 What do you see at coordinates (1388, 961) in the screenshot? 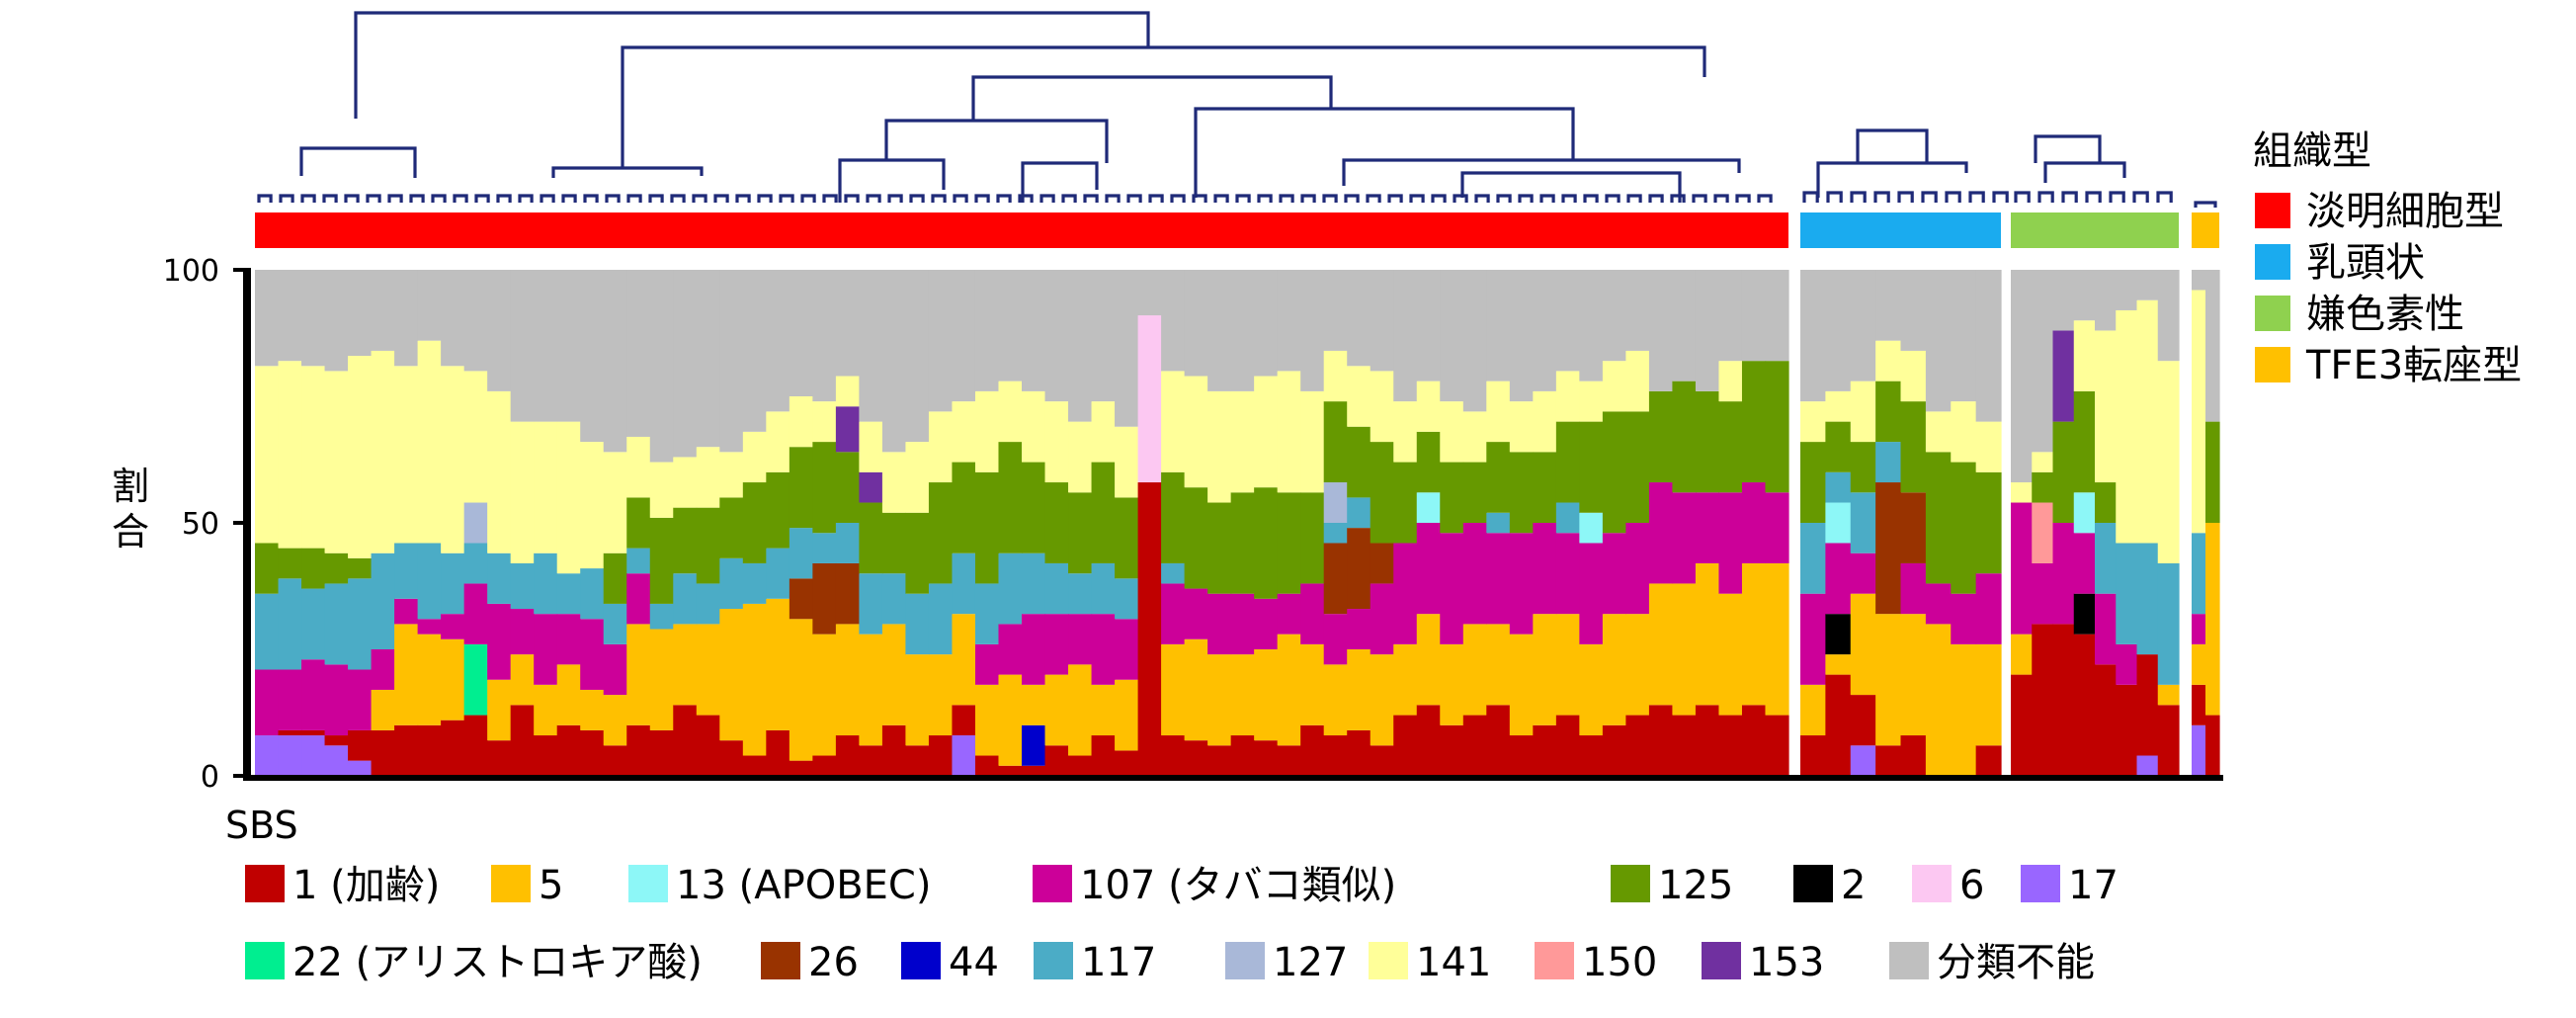
I see `sbs-swatch-SBS141` at bounding box center [1388, 961].